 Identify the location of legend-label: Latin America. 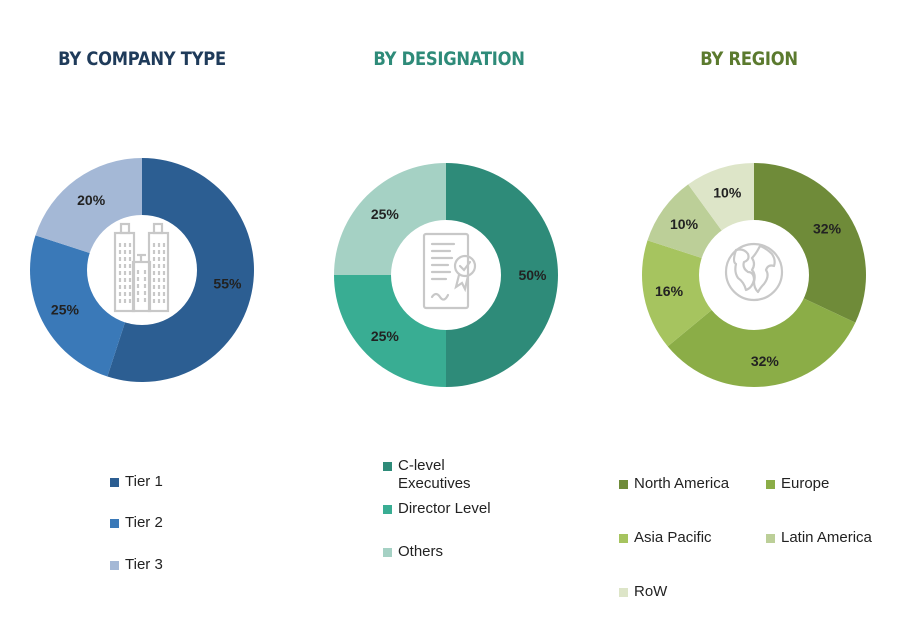
(826, 537).